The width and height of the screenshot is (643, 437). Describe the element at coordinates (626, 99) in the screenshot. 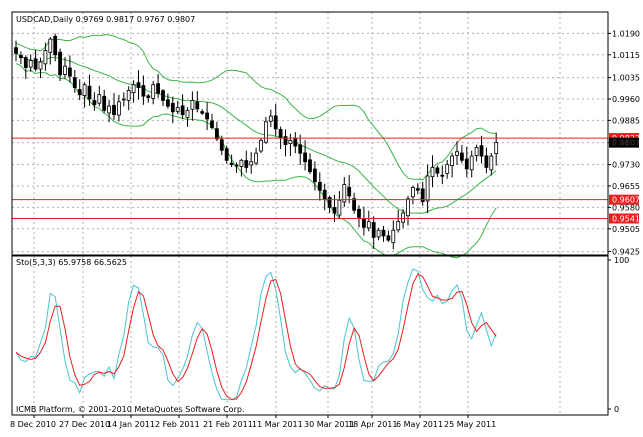

I see `y-tick-label: 0.9960` at that location.